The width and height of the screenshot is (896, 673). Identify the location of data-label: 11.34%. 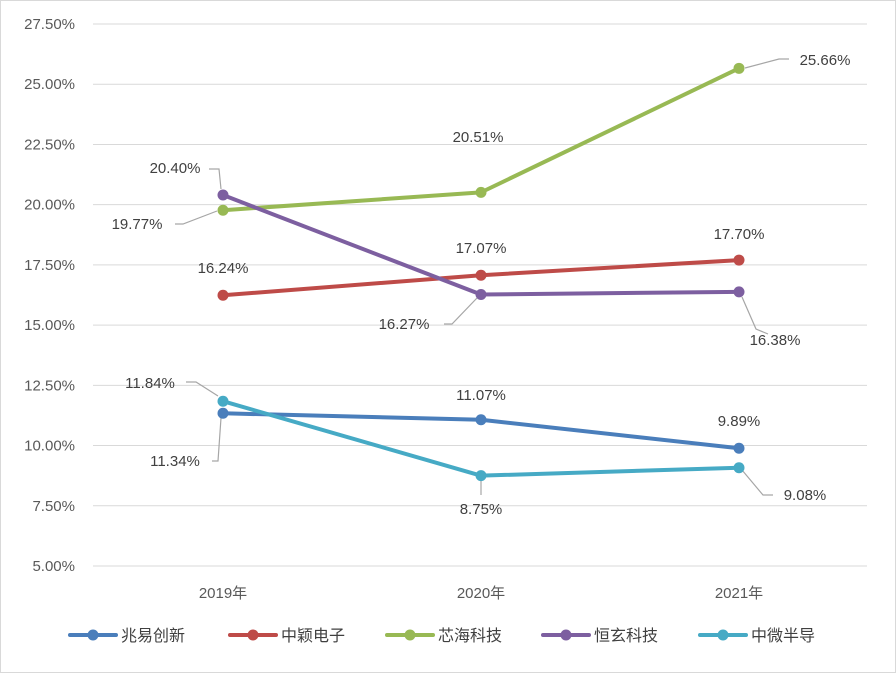
(175, 461).